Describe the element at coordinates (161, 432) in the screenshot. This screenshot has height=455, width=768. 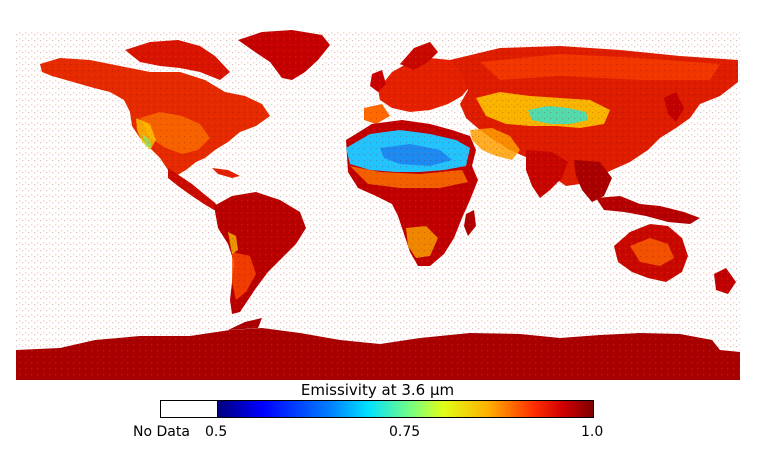
I see `colorbar-nodata-label: No Data` at that location.